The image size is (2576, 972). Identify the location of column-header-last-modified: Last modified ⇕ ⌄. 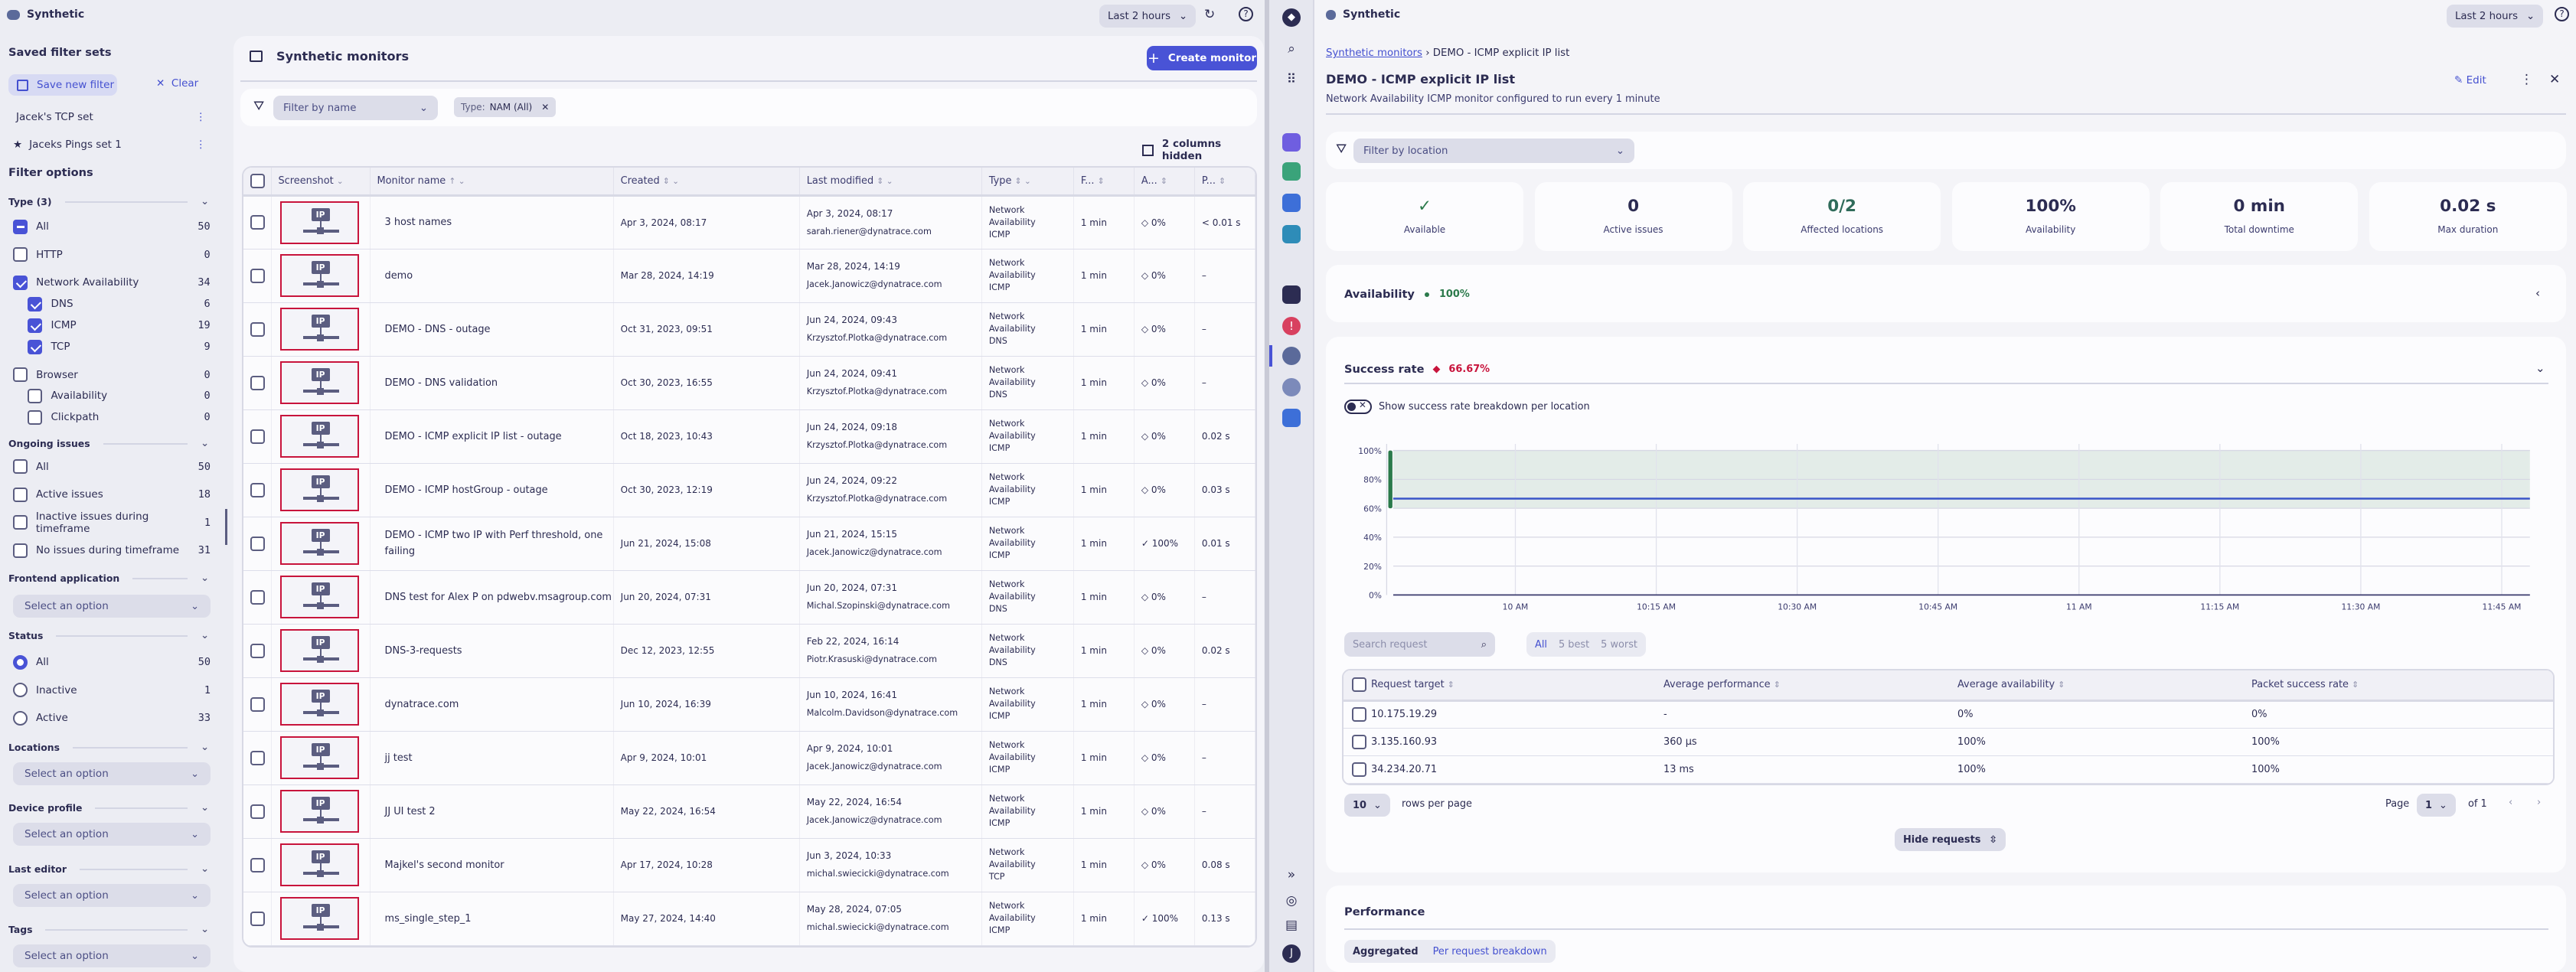
(890, 183).